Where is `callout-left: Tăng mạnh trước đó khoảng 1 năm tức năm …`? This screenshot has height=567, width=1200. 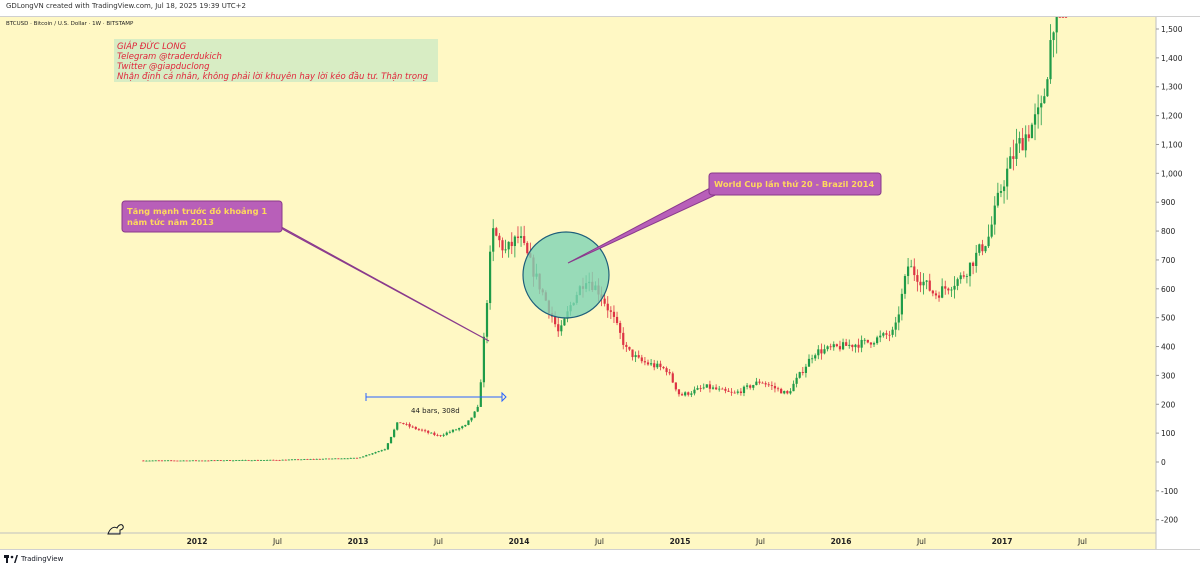
callout-left: Tăng mạnh trước đó khoảng 1 năm tức năm … is located at coordinates (305, 271).